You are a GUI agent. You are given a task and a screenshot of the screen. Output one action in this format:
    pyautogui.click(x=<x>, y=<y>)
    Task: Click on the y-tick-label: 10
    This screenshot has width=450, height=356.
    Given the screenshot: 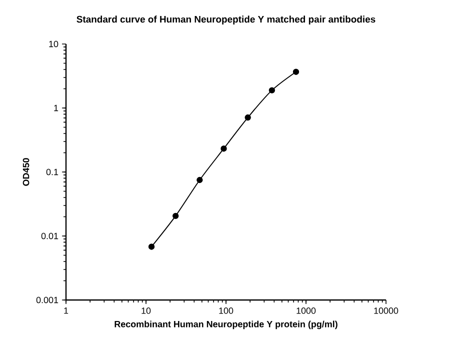 What is the action you would take?
    pyautogui.click(x=53, y=44)
    